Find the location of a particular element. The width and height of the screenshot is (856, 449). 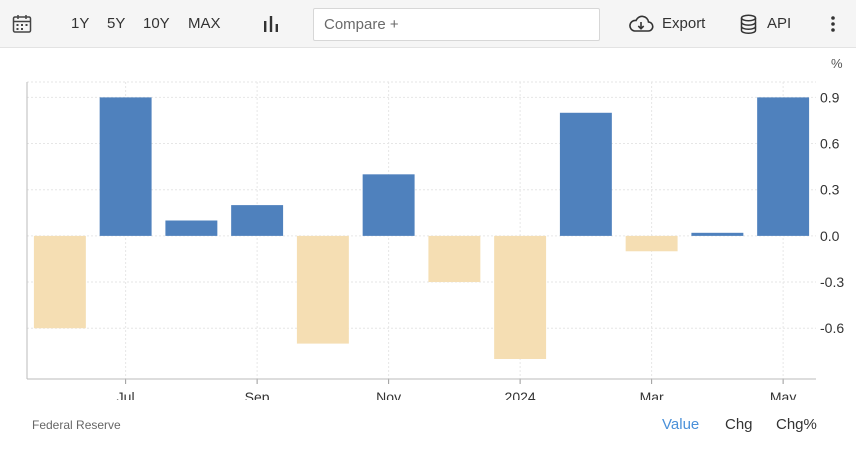

x-tick-label: Mar is located at coordinates (652, 394).